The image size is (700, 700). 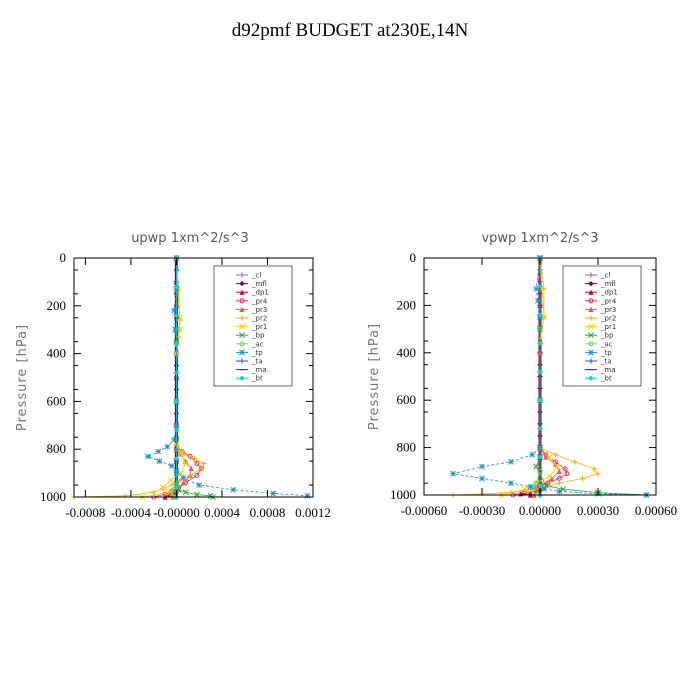 I want to click on legend-item: _cl, so click(x=248, y=276).